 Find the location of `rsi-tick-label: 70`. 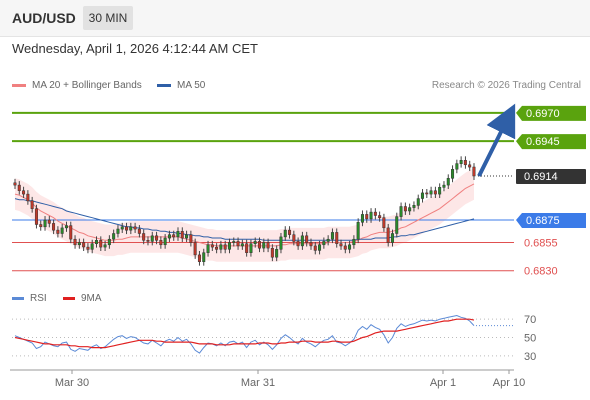

rsi-tick-label: 70 is located at coordinates (530, 320).